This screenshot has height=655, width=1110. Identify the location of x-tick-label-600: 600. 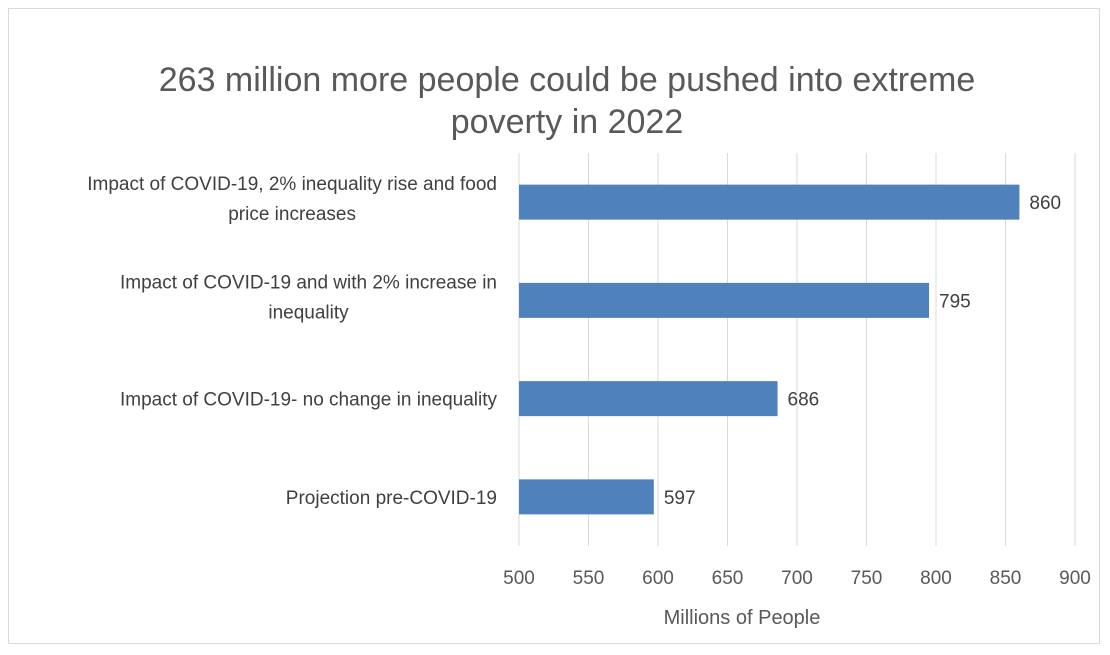
(658, 578).